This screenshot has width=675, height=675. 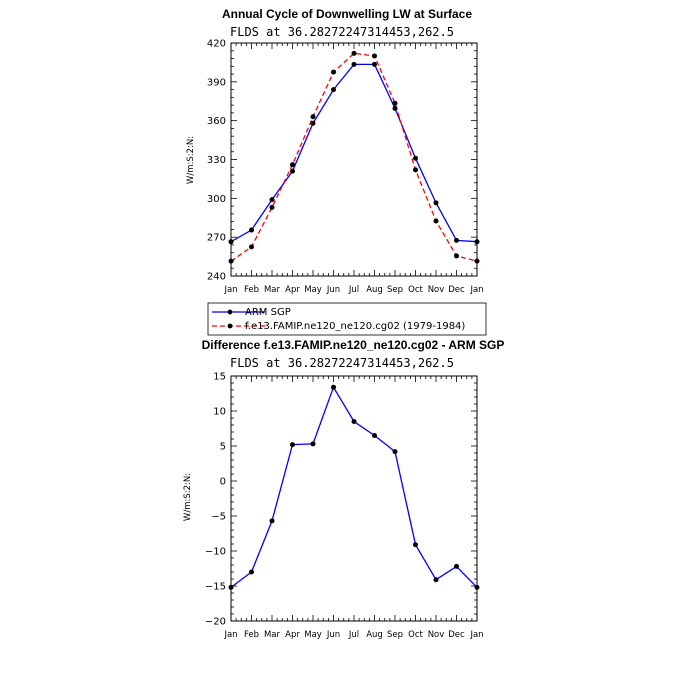 What do you see at coordinates (188, 497) in the screenshot?
I see `chart2-ylabel: W/m:S:2:N:` at bounding box center [188, 497].